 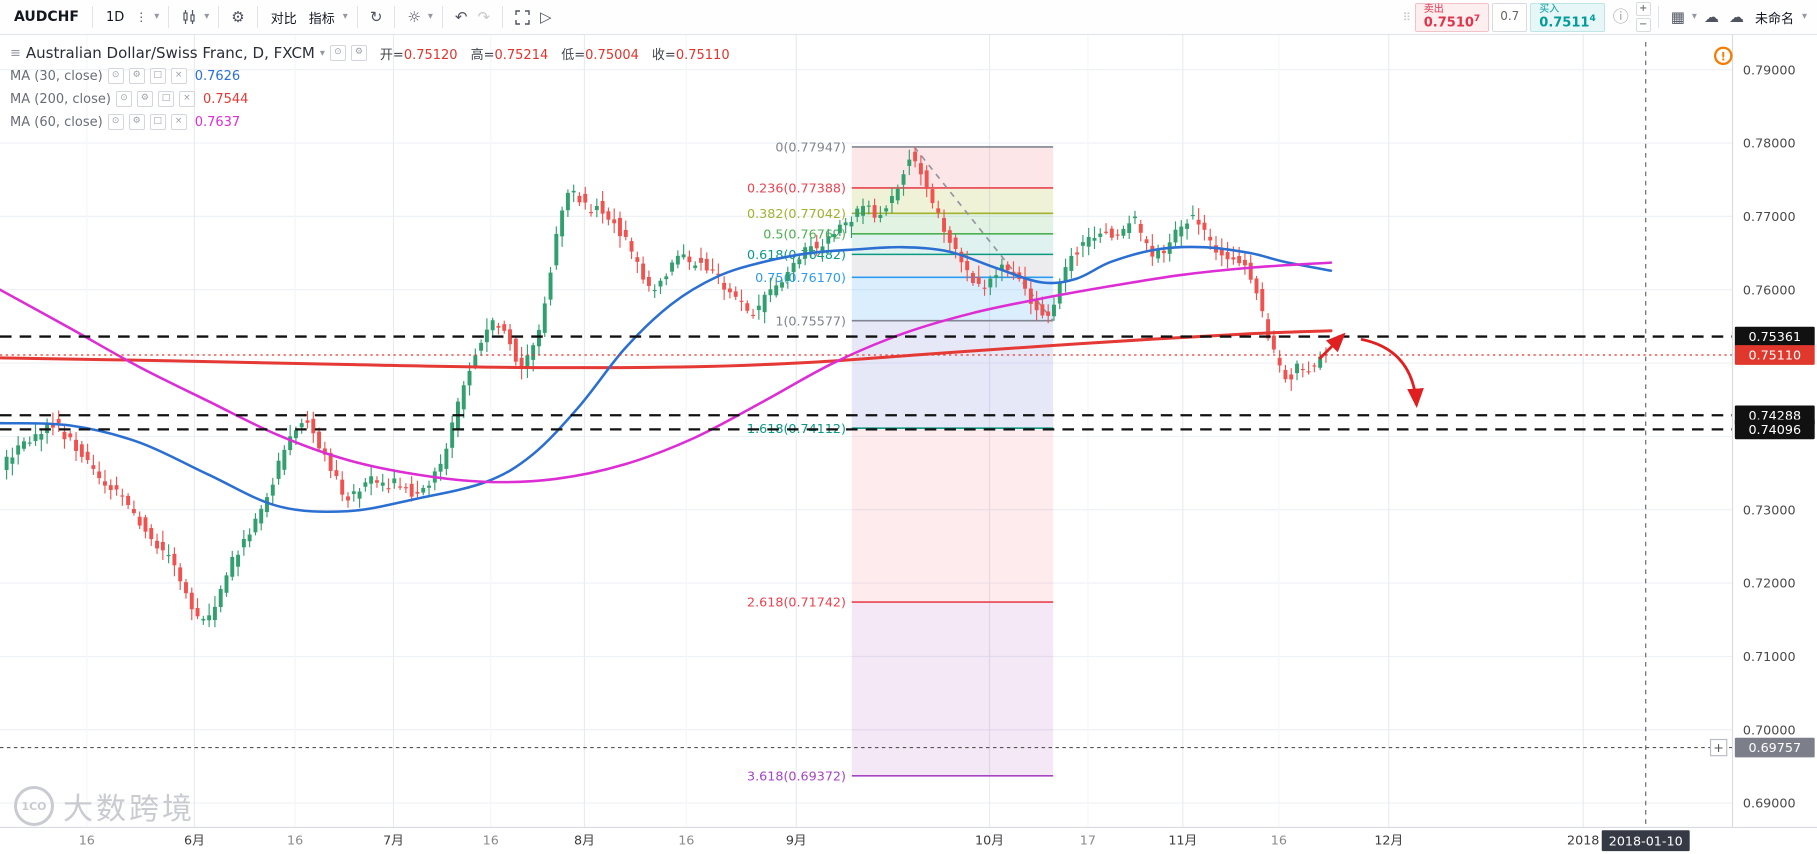 I want to click on svg-text: 0.76000, so click(x=1769, y=289).